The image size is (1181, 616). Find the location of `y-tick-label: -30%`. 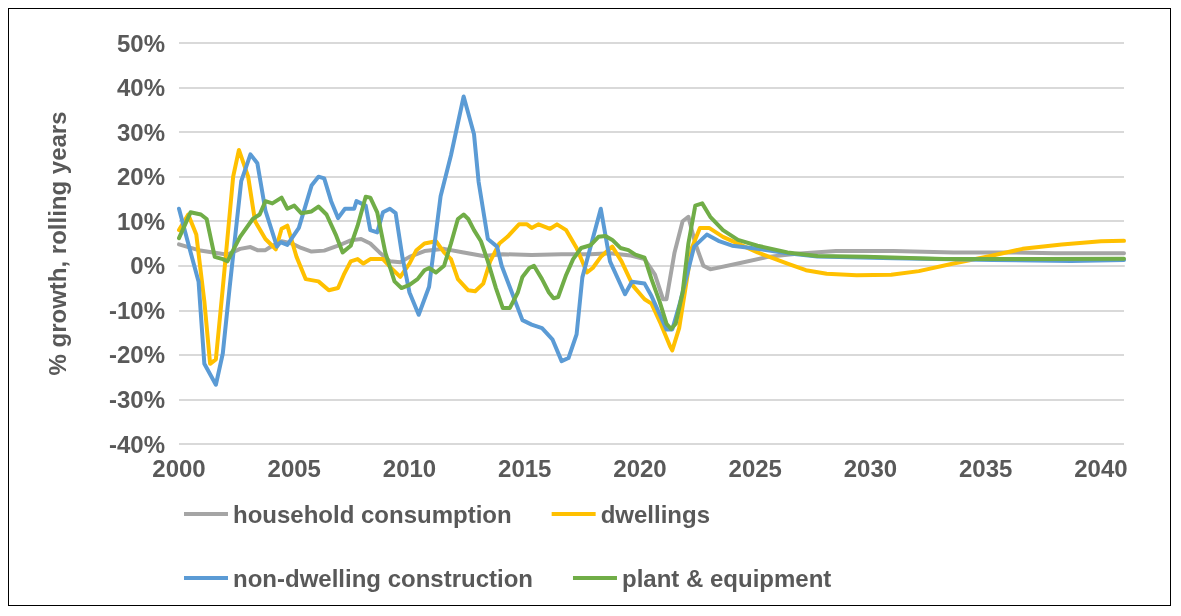

y-tick-label: -30% is located at coordinates (136, 399).